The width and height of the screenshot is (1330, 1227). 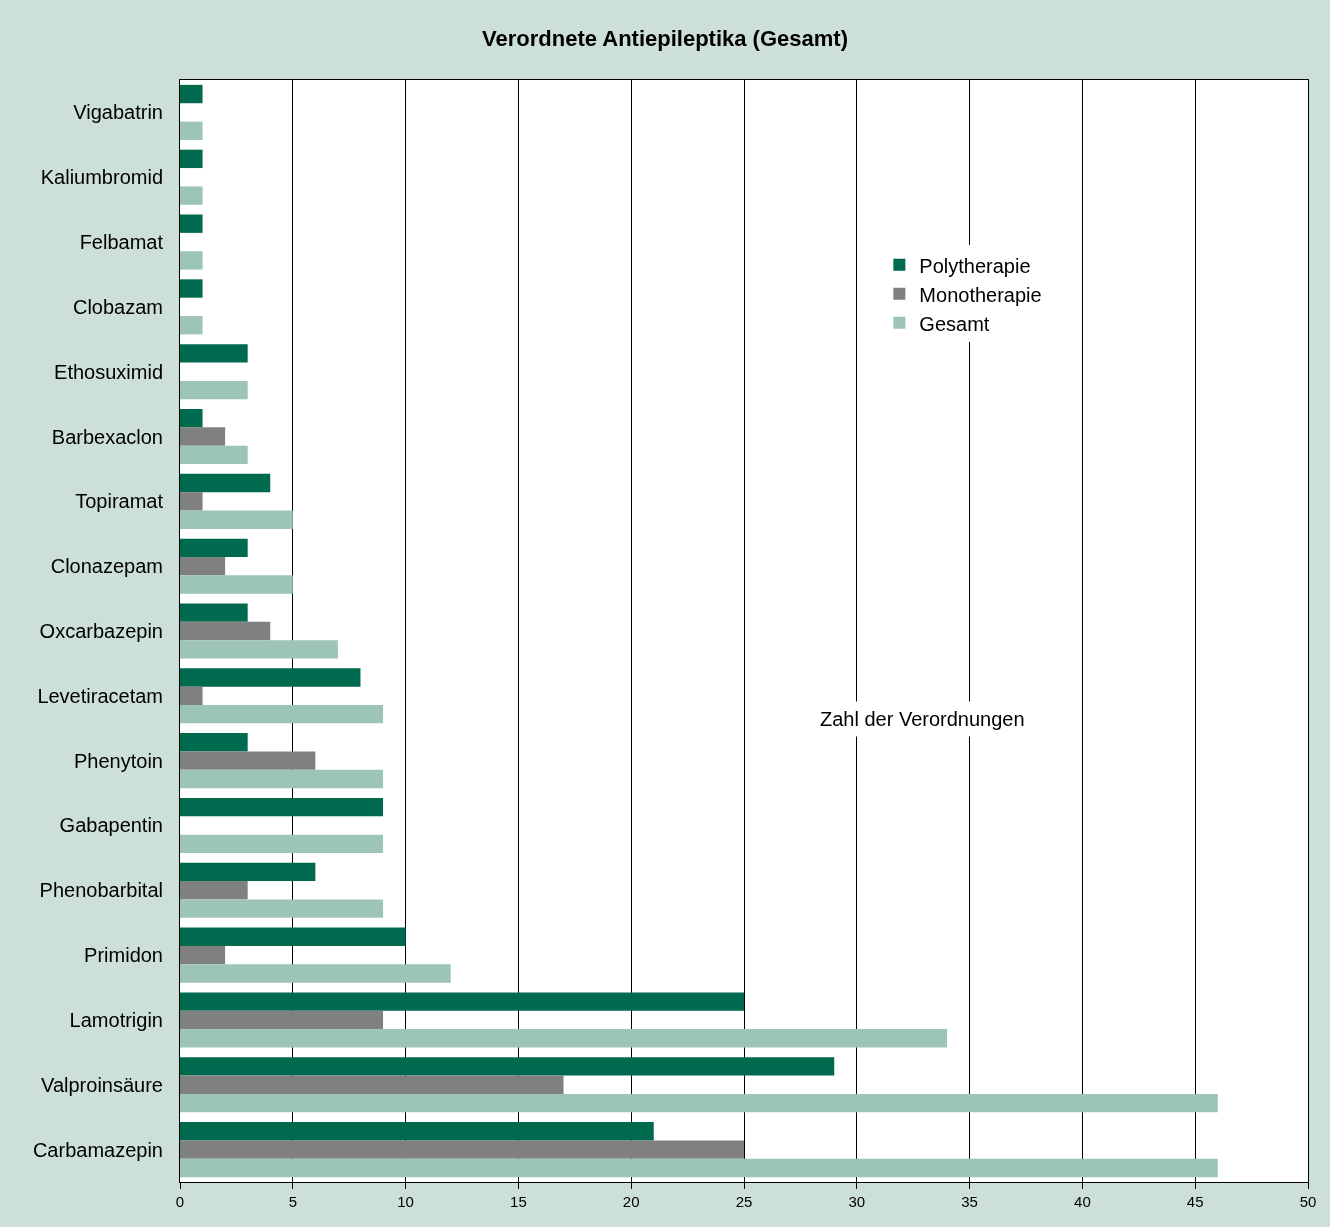 I want to click on x-tick-label: 10, so click(x=405, y=1201).